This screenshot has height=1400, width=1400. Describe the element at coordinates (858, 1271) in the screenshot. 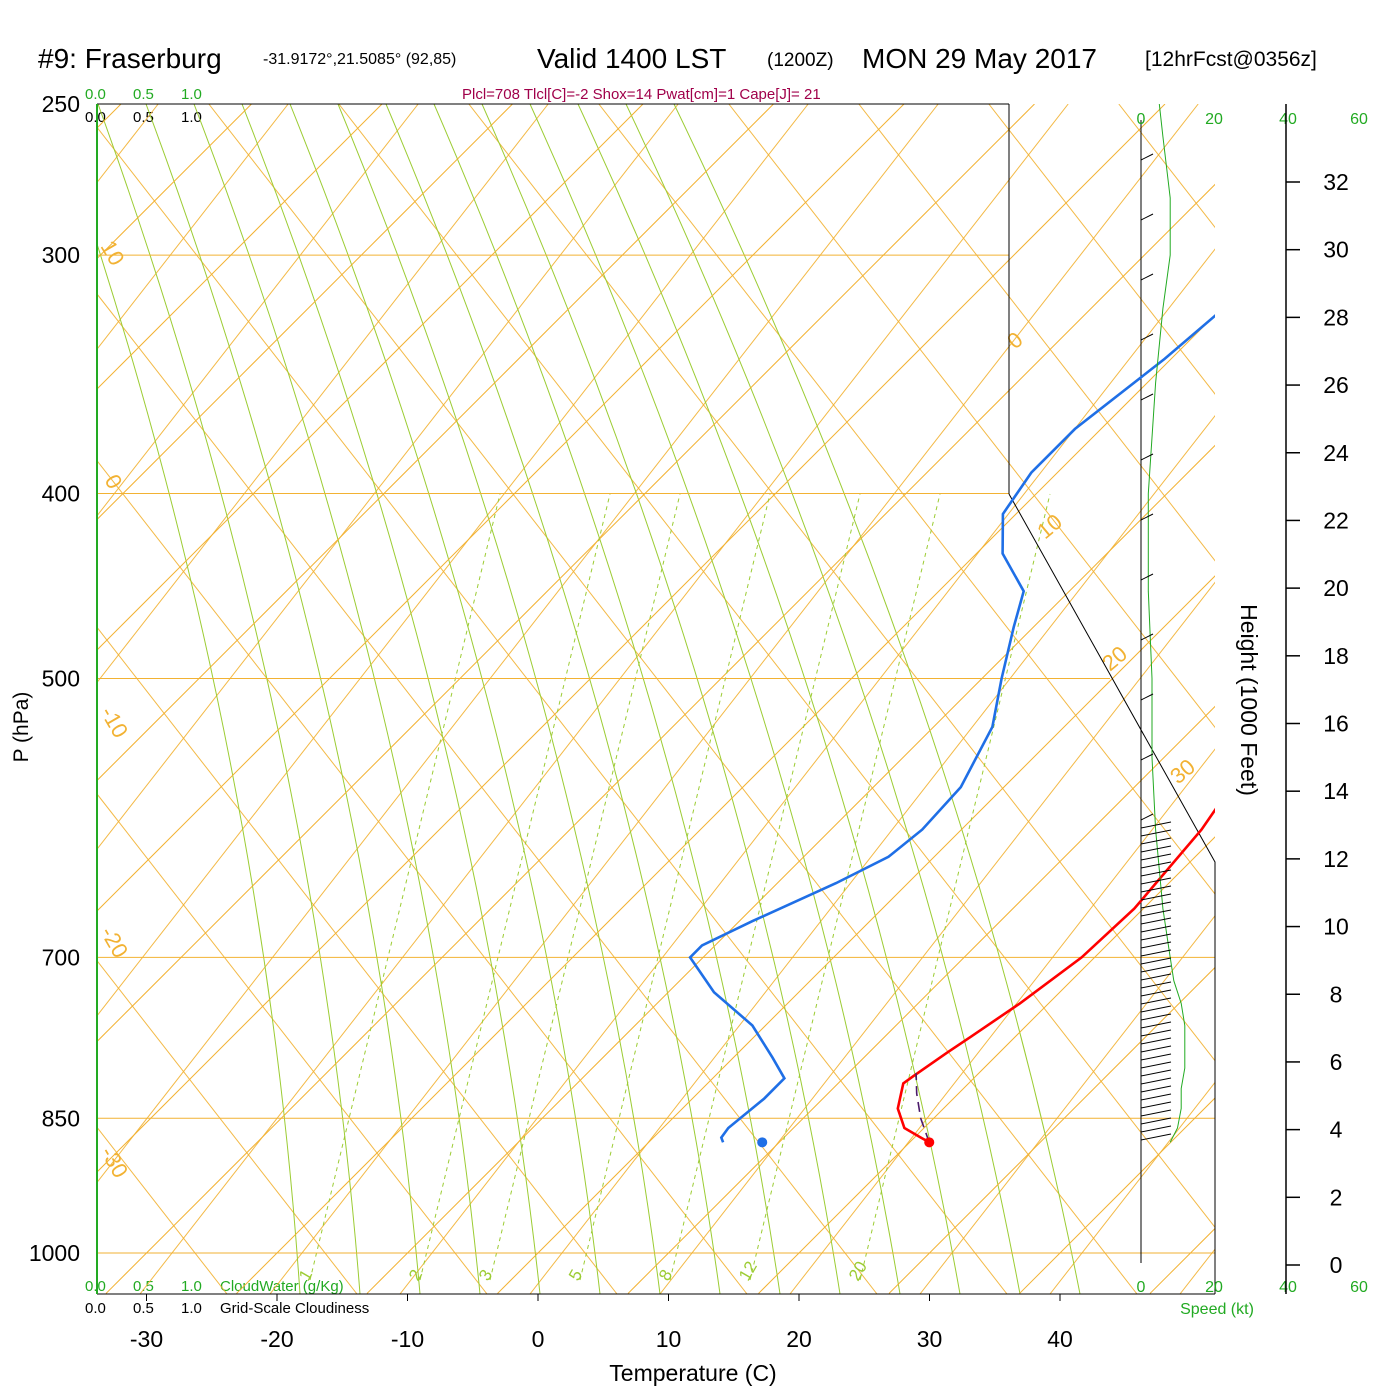

I see `mixing-ratio-label: 20` at that location.